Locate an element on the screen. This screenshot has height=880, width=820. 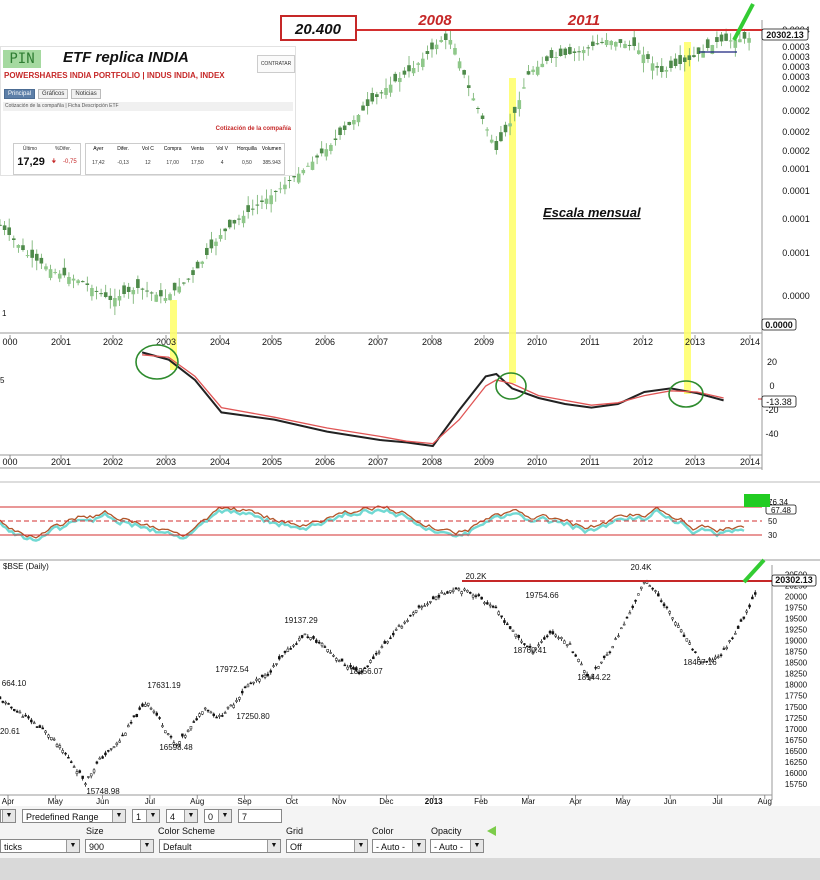
cotizacion-title: Cotización de la compañía is located at coordinates (253, 129).